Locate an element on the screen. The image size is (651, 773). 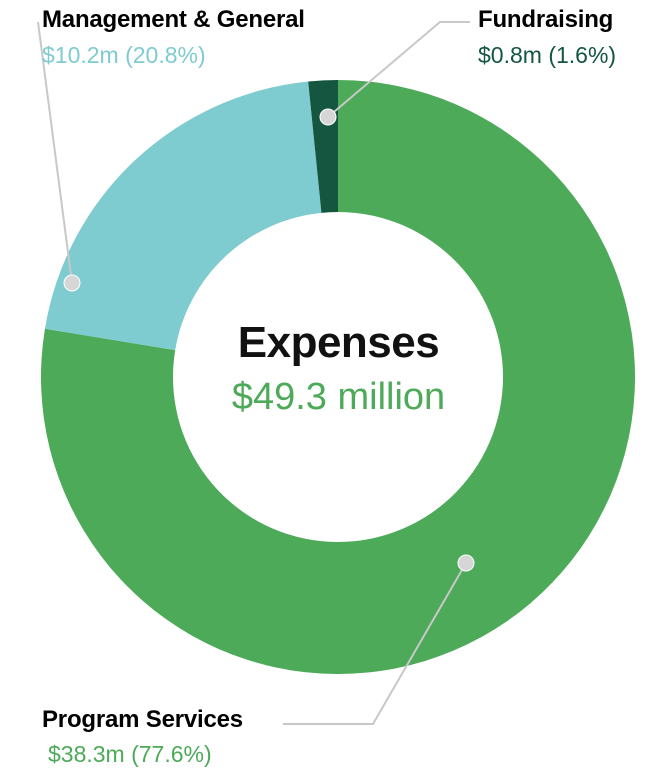
leader-management-general-dot is located at coordinates (72, 283).